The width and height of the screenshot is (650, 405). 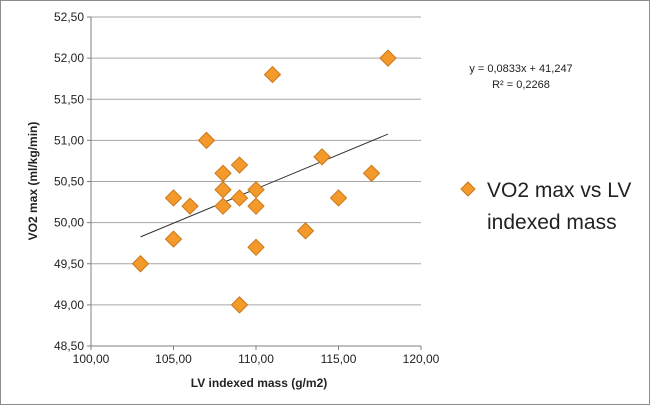 I want to click on y-tick-label: 51,50, so click(x=69, y=99).